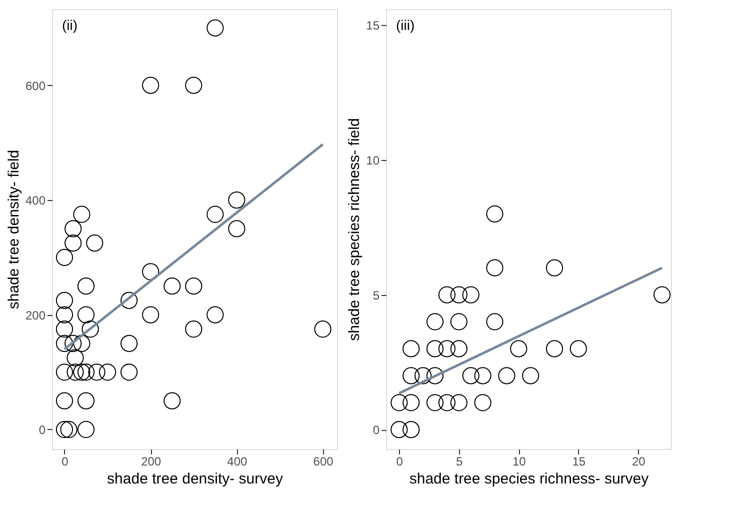 This screenshot has height=518, width=753. I want to click on y-tick-label: 15, so click(373, 25).